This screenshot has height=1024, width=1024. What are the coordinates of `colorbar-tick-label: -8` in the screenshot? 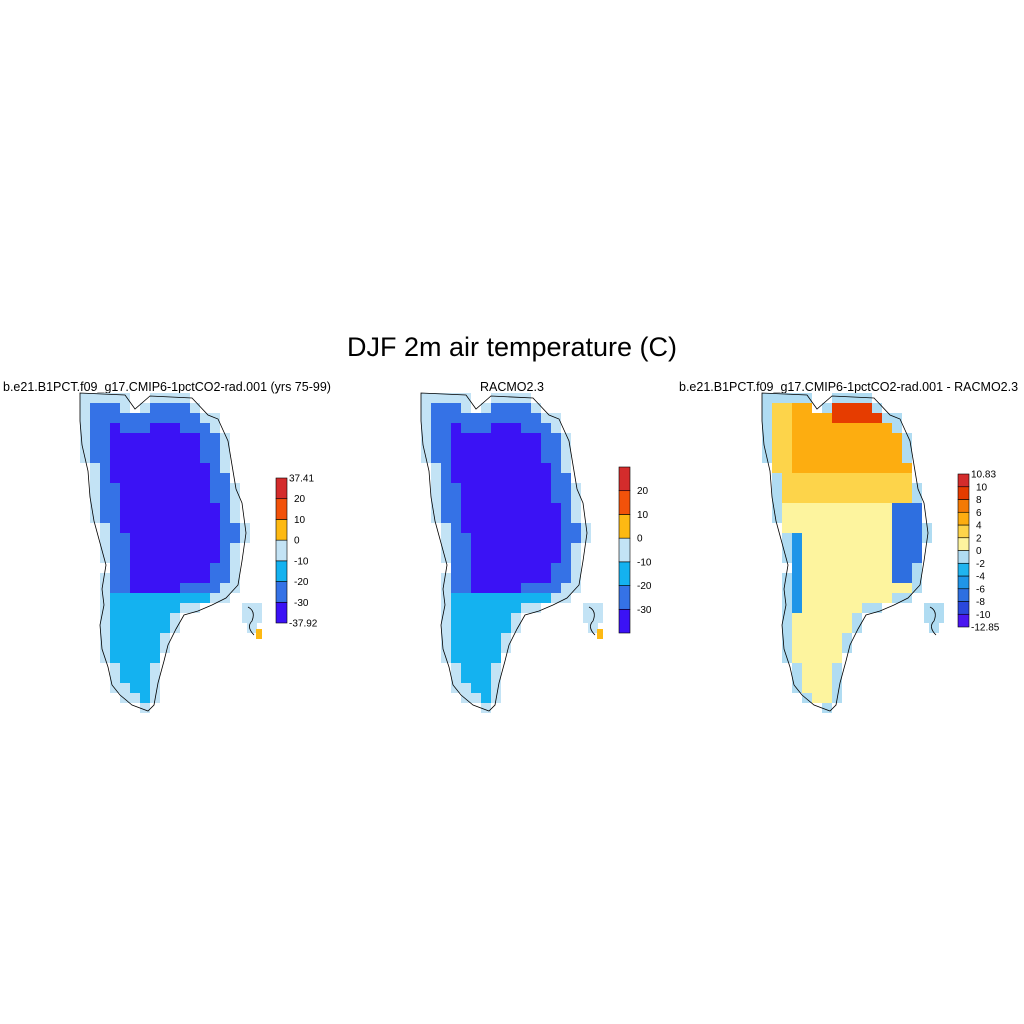 It's located at (980, 602).